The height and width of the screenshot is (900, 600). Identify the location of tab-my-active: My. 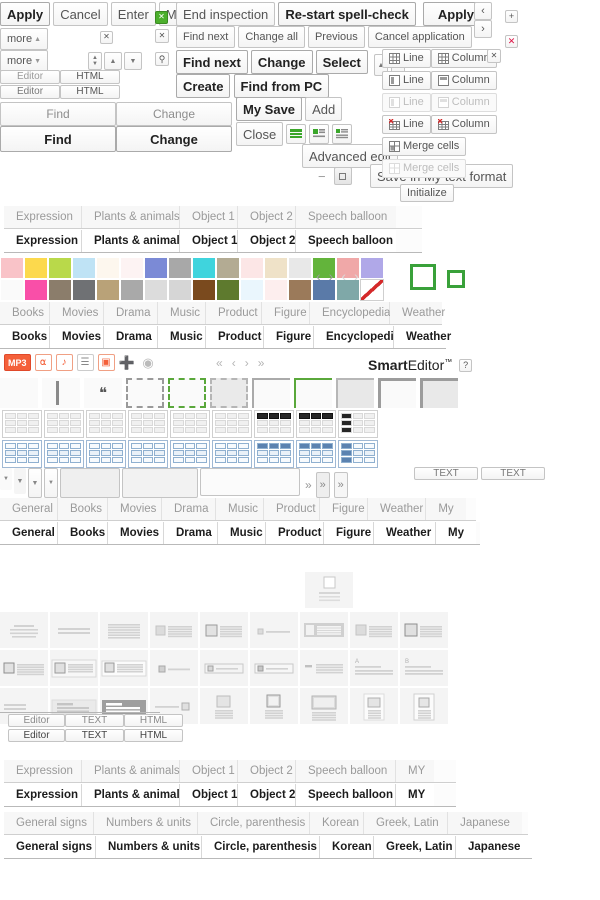
(456, 533).